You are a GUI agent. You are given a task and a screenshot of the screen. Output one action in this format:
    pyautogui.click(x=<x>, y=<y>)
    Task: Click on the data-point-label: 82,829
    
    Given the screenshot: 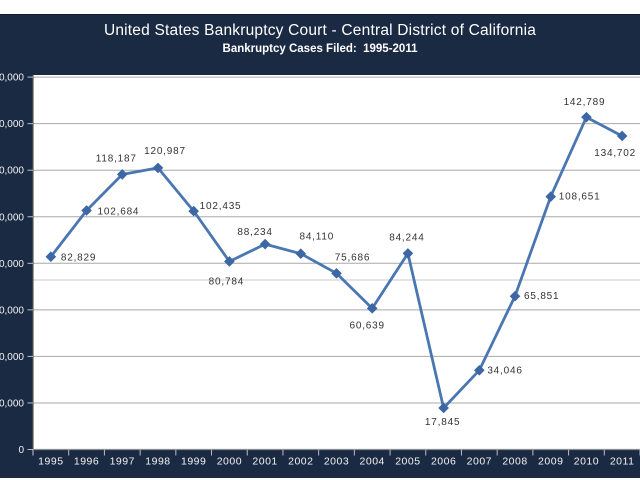 What is the action you would take?
    pyautogui.click(x=78, y=258)
    